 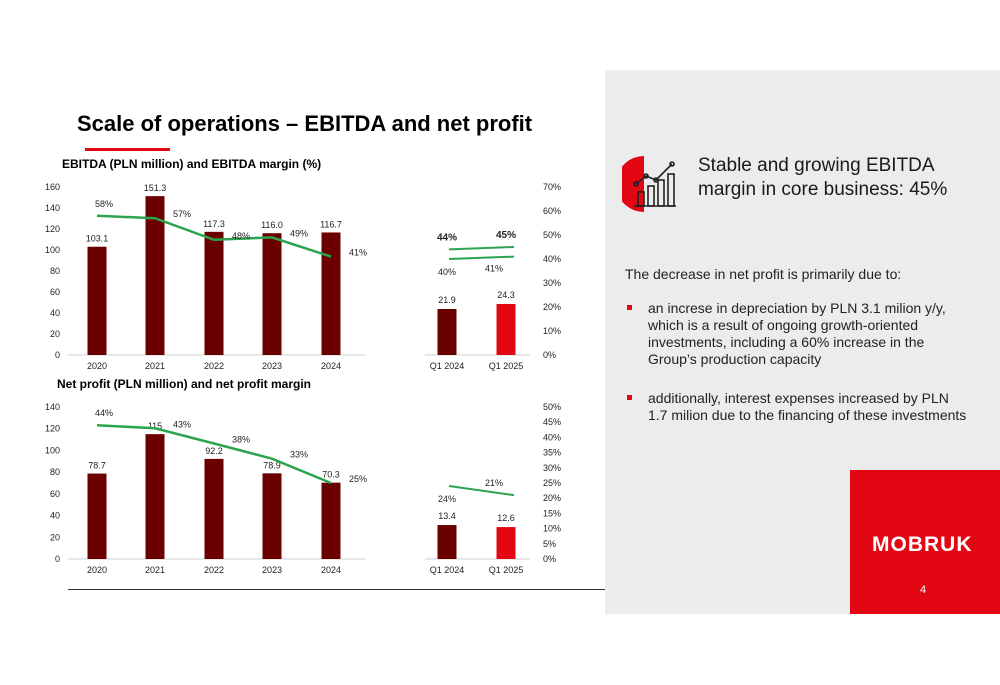 I want to click on bar-value-label: 103.1, so click(x=97, y=239).